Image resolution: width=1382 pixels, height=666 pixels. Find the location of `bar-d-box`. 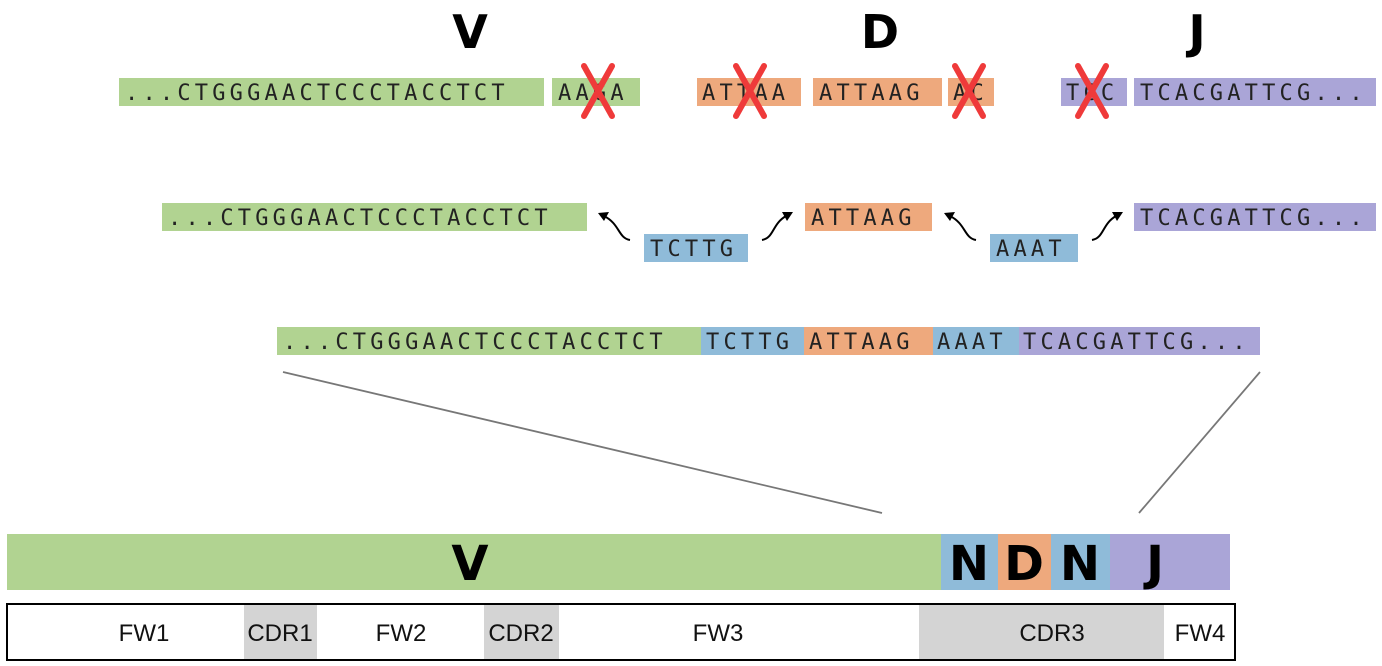

bar-d-box is located at coordinates (1024, 562).